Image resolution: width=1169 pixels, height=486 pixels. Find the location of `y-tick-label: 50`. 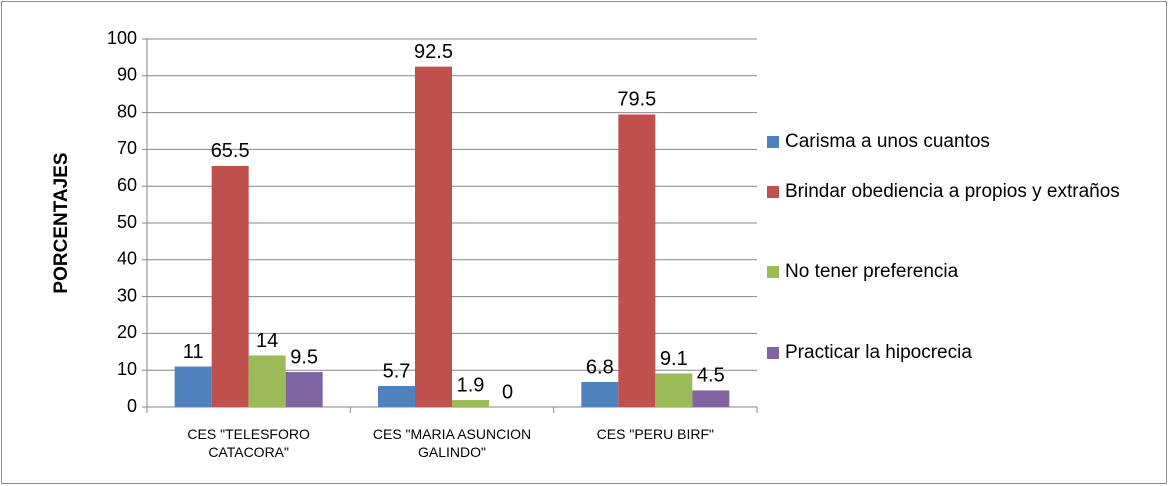

y-tick-label: 50 is located at coordinates (127, 222).